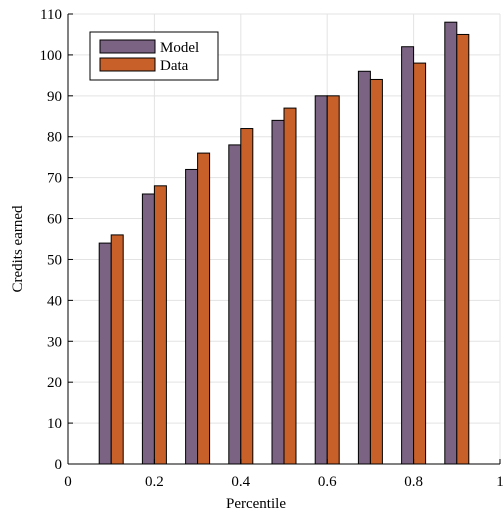  Describe the element at coordinates (127, 46) in the screenshot. I see `legend-swatch-model` at that location.